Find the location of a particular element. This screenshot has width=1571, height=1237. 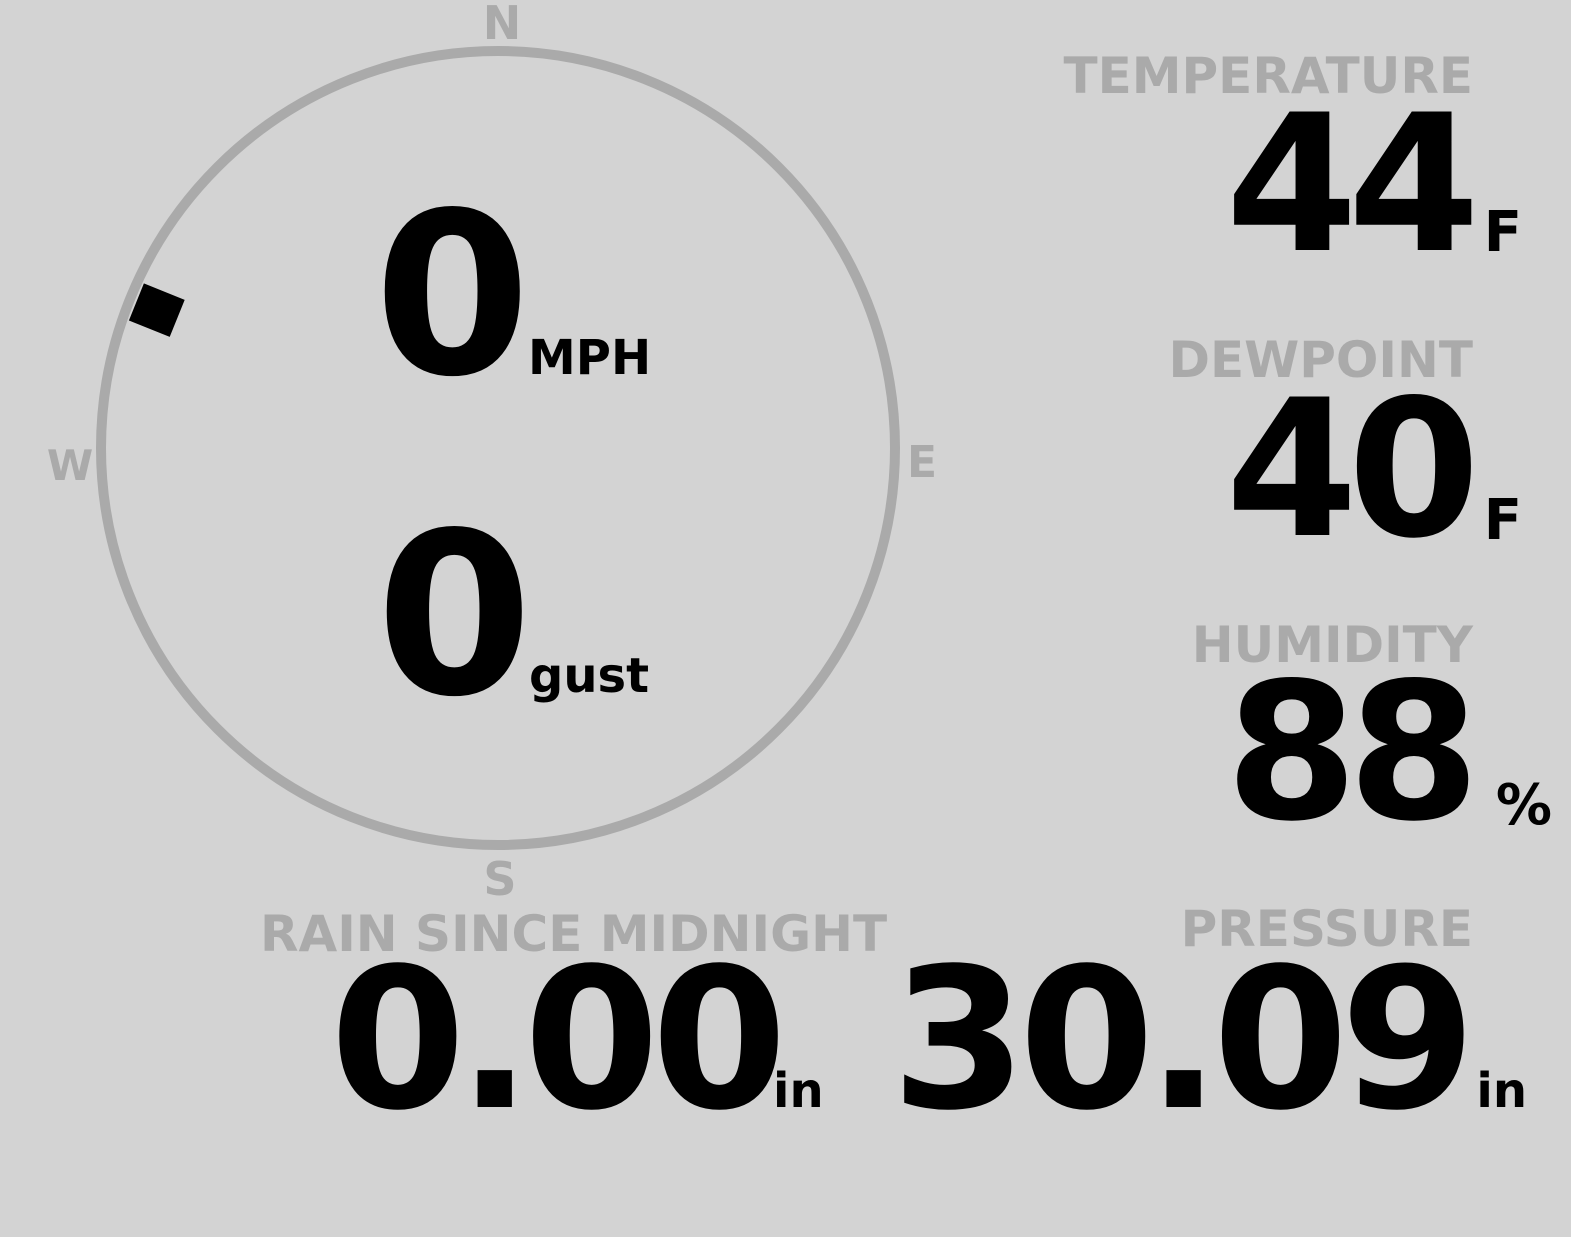

compass-west-label: W is located at coordinates (70, 465).